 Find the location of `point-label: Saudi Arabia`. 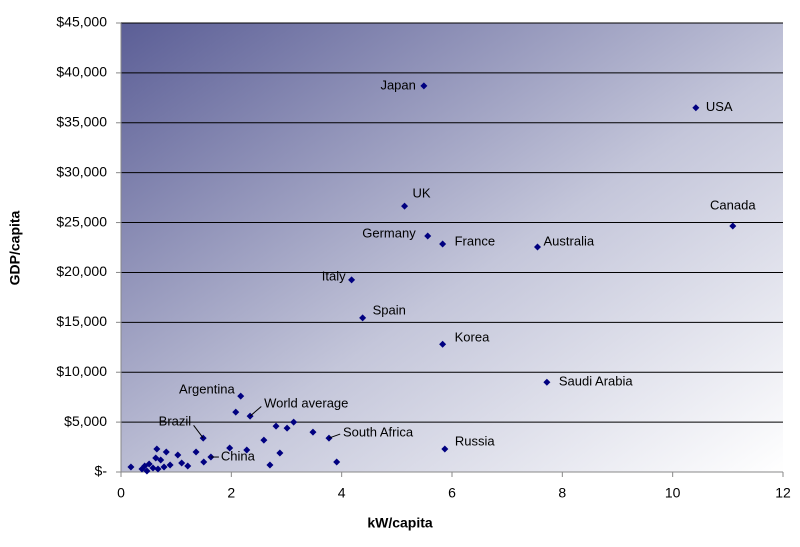

point-label: Saudi Arabia is located at coordinates (596, 381).